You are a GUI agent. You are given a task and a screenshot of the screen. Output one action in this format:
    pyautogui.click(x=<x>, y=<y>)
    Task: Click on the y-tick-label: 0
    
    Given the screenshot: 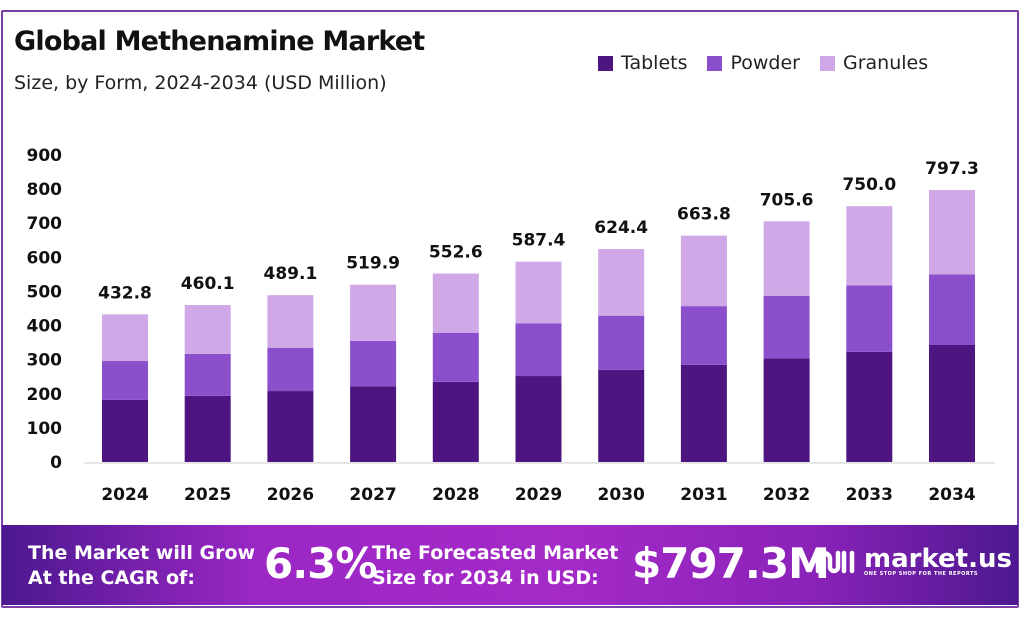 What is the action you would take?
    pyautogui.click(x=56, y=463)
    